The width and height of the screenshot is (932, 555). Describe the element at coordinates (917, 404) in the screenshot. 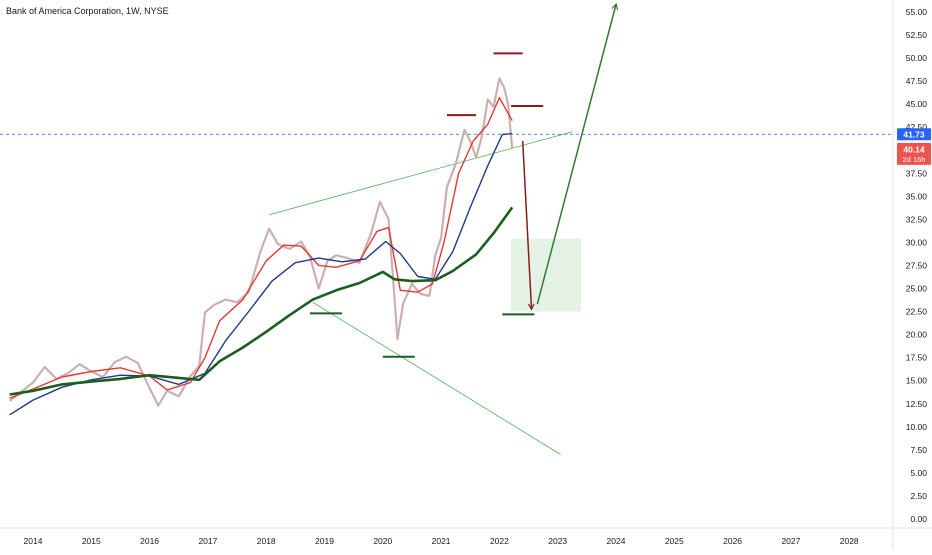

I see `y-tick-label: 12.50` at that location.